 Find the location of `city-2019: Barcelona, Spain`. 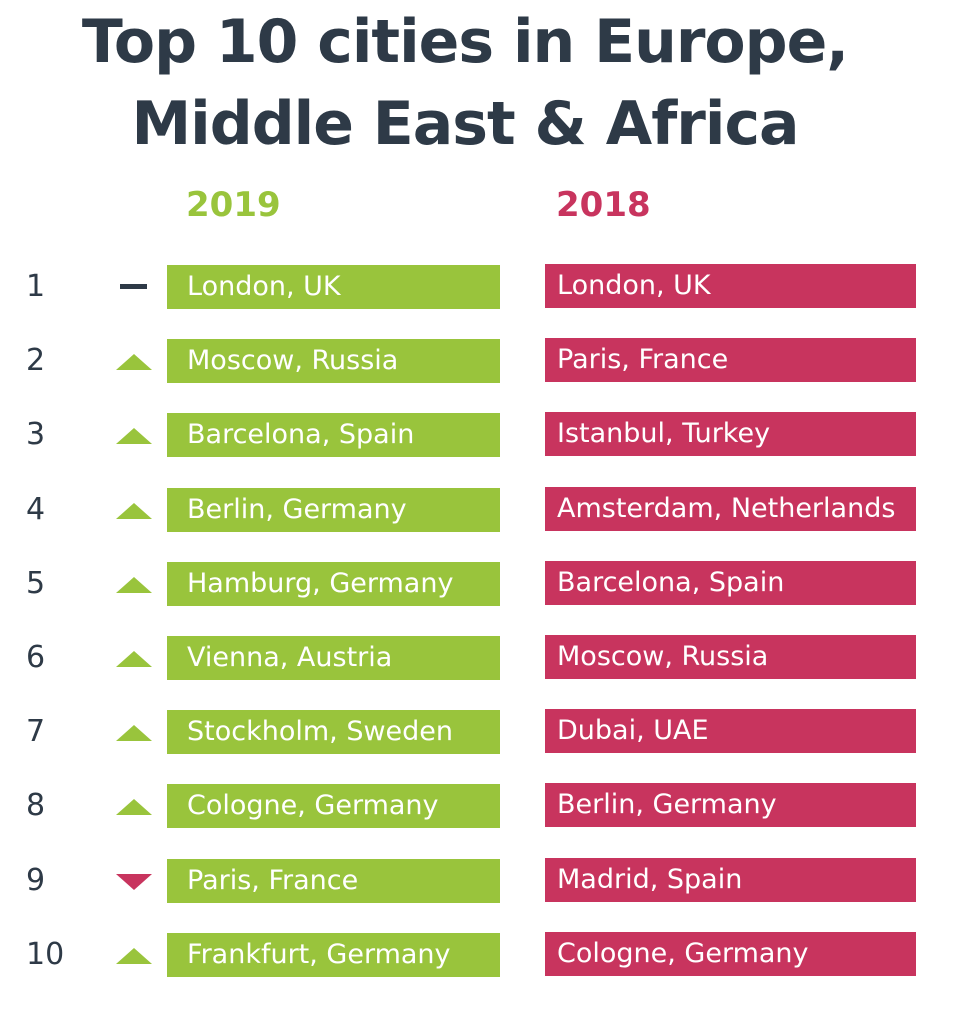

city-2019: Barcelona, Spain is located at coordinates (333, 435).